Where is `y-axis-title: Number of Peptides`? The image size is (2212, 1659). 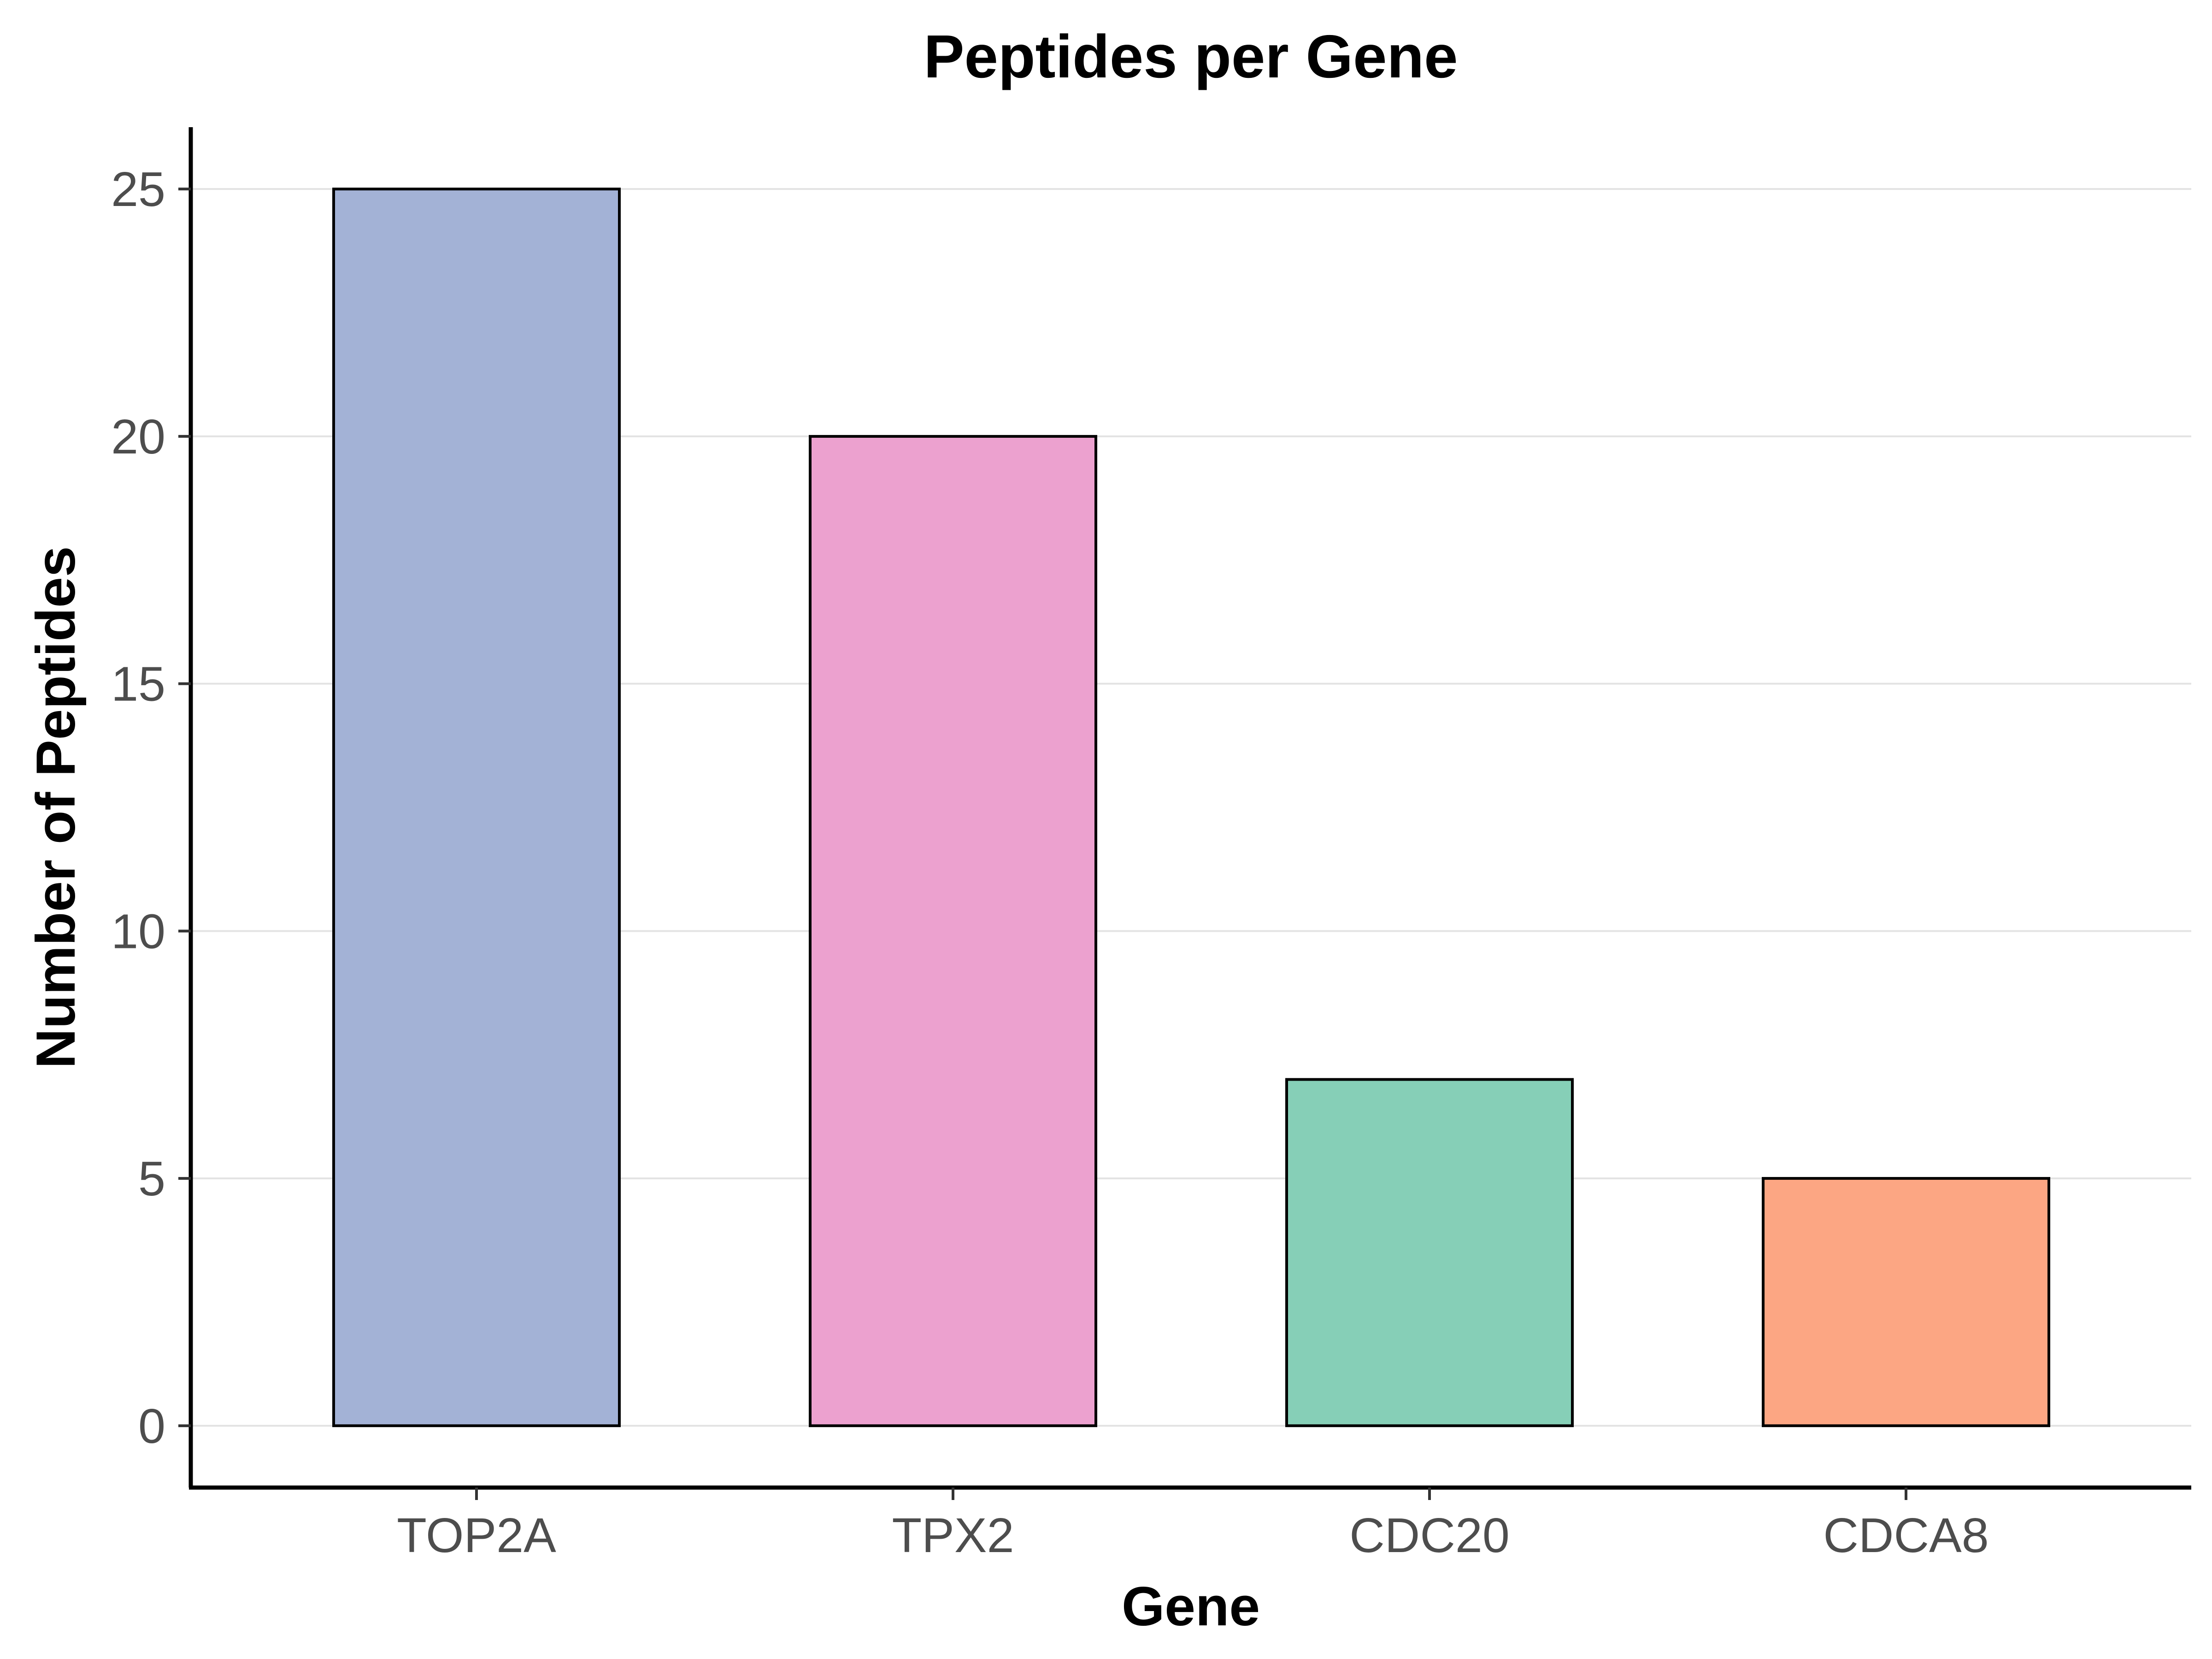 y-axis-title: Number of Peptides is located at coordinates (56, 807).